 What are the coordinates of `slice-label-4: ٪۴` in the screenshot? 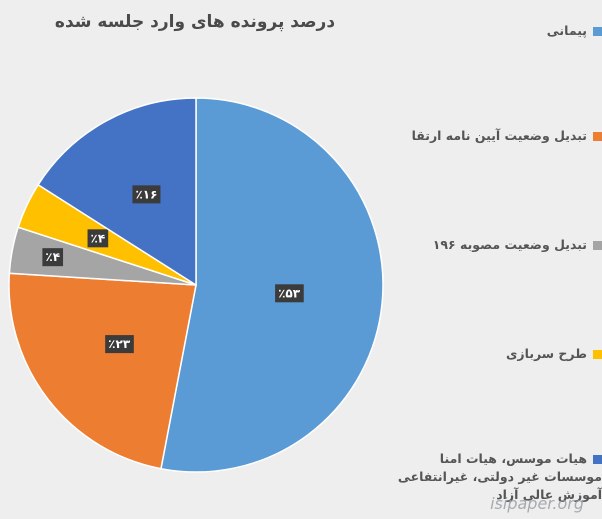 It's located at (98, 238).